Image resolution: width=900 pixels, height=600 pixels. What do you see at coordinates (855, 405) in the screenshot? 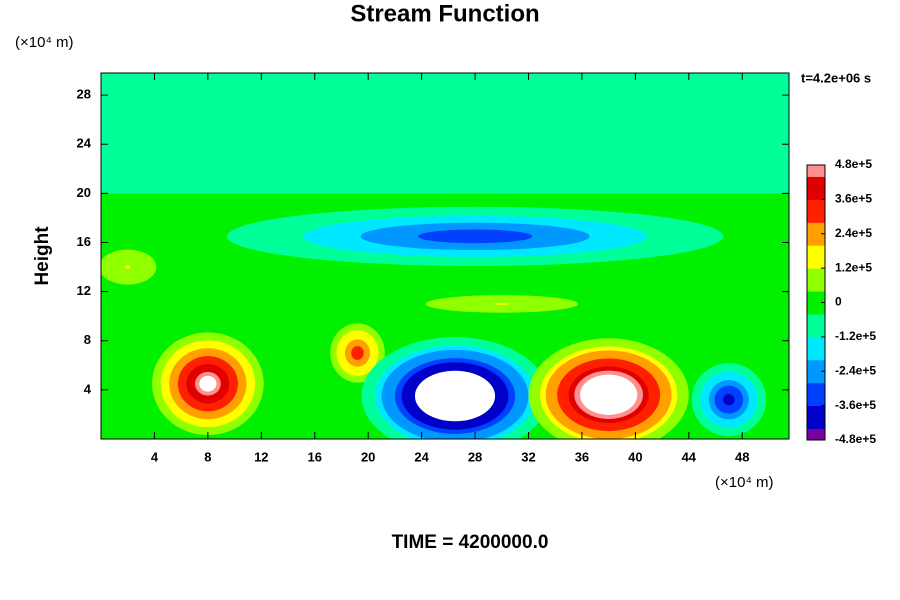
I see `colorbar-tick-label: -3.6e+5` at bounding box center [855, 405].